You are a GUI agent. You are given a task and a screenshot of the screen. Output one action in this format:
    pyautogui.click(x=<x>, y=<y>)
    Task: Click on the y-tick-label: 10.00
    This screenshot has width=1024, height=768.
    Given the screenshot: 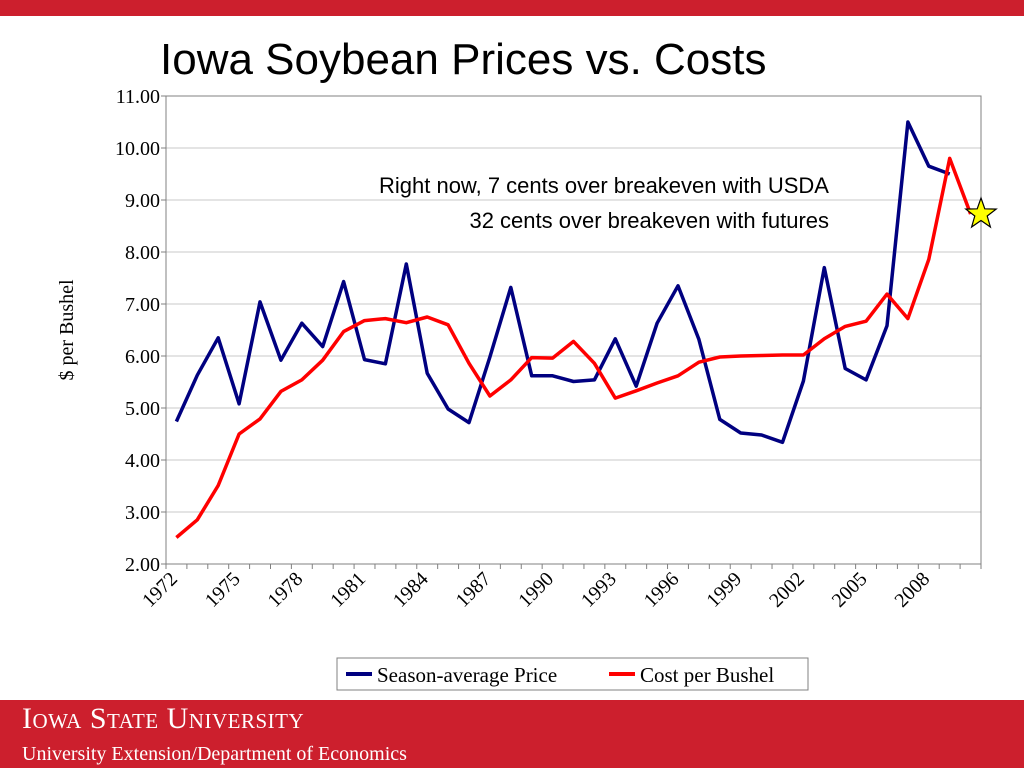 What is the action you would take?
    pyautogui.click(x=137, y=149)
    